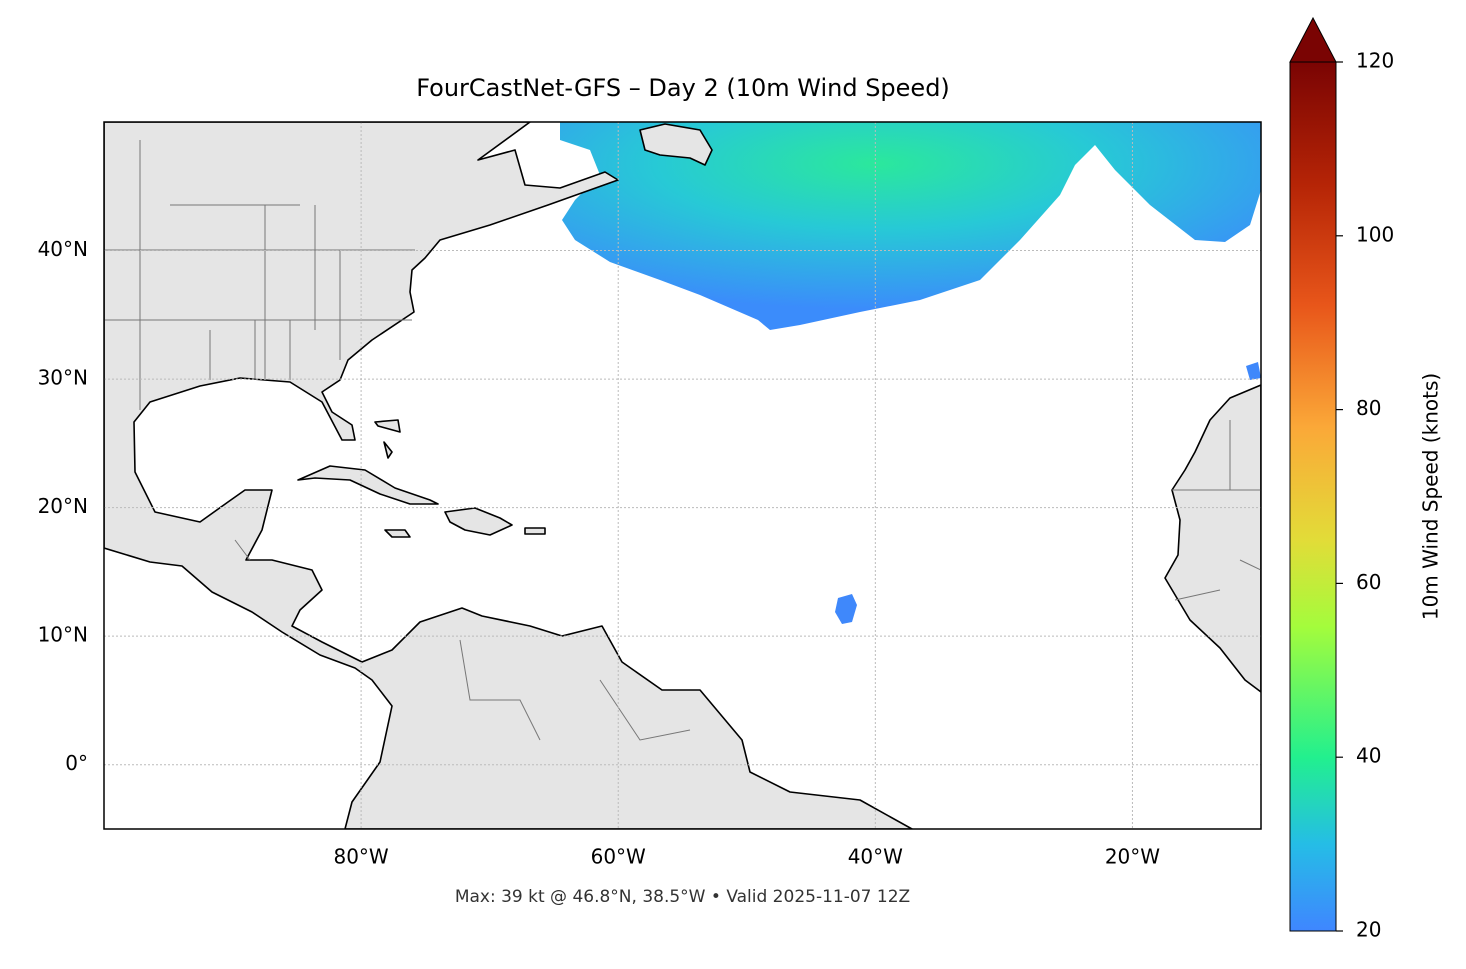 The width and height of the screenshot is (1466, 969). What do you see at coordinates (1368, 582) in the screenshot?
I see `colorbar-tick-label: 60` at bounding box center [1368, 582].